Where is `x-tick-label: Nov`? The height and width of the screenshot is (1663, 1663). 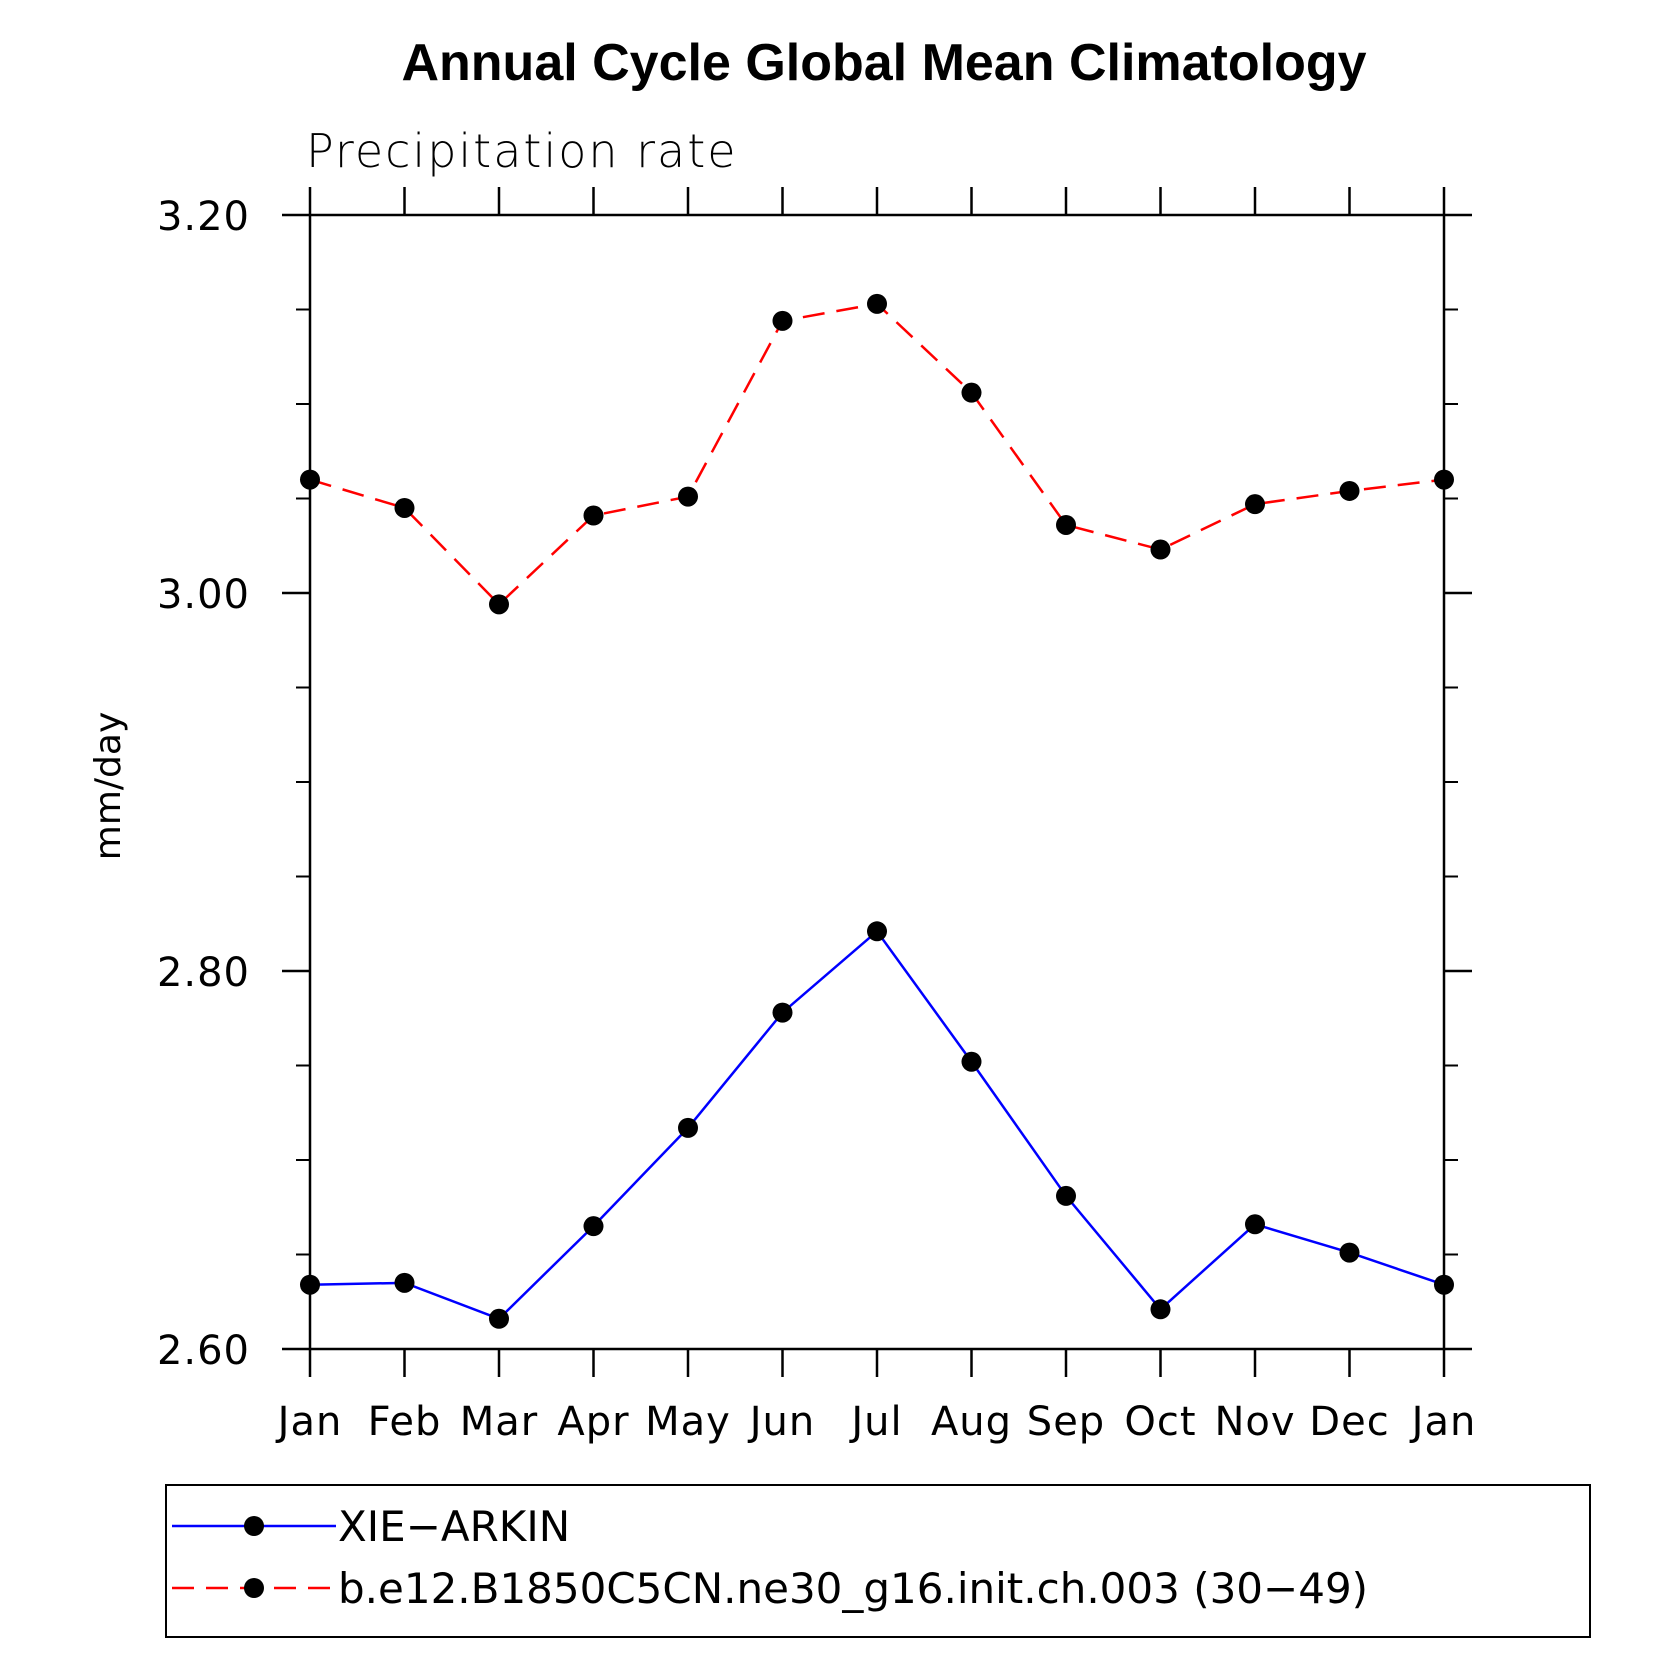 x-tick-label: Nov is located at coordinates (1254, 1422).